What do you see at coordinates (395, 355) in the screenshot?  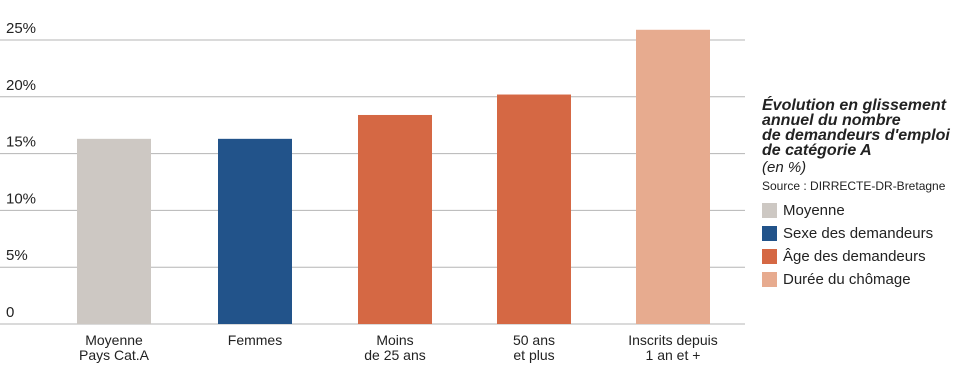 I see `x-tick-label-line: de 25 ans` at bounding box center [395, 355].